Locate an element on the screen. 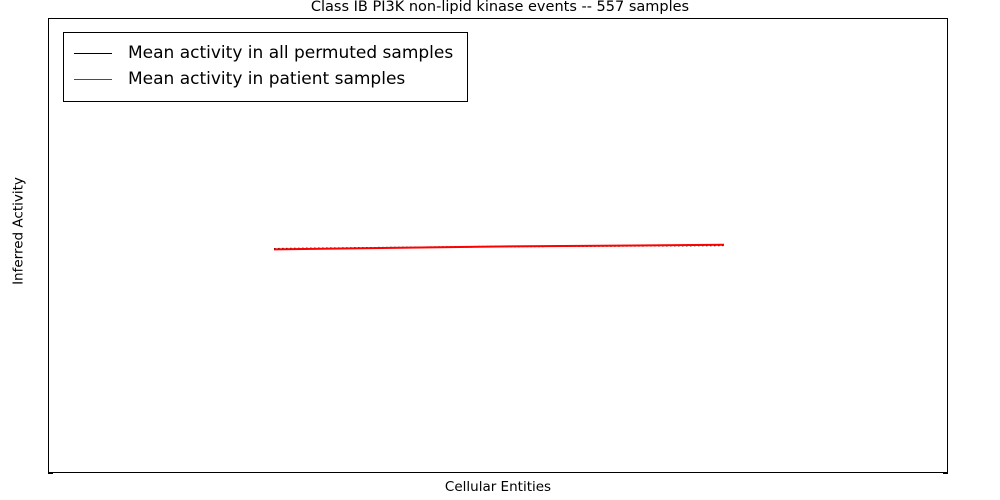 The height and width of the screenshot is (500, 1000). series-line-patient is located at coordinates (499, 247).